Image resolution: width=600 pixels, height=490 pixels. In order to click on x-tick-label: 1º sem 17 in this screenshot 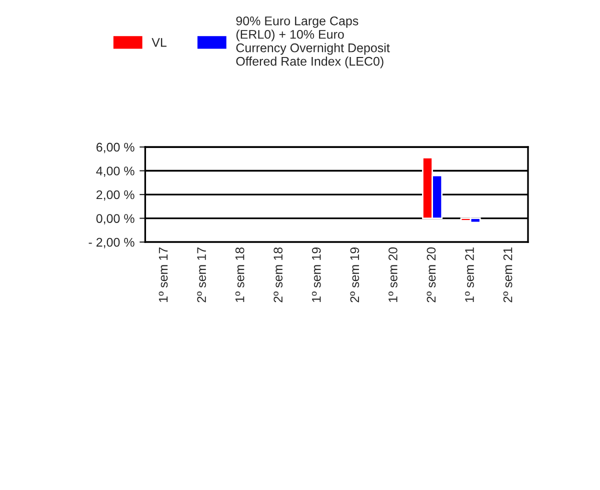, I will do `click(163, 275)`.